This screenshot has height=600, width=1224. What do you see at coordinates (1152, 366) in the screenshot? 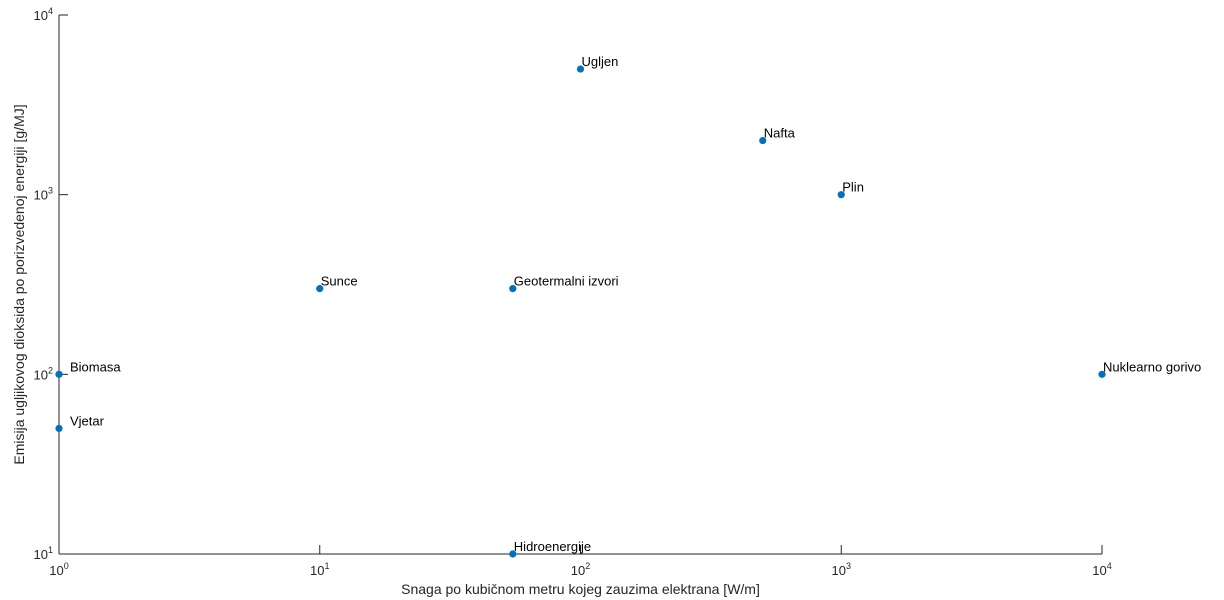
I see `point-label: Nuklearno gorivo` at bounding box center [1152, 366].